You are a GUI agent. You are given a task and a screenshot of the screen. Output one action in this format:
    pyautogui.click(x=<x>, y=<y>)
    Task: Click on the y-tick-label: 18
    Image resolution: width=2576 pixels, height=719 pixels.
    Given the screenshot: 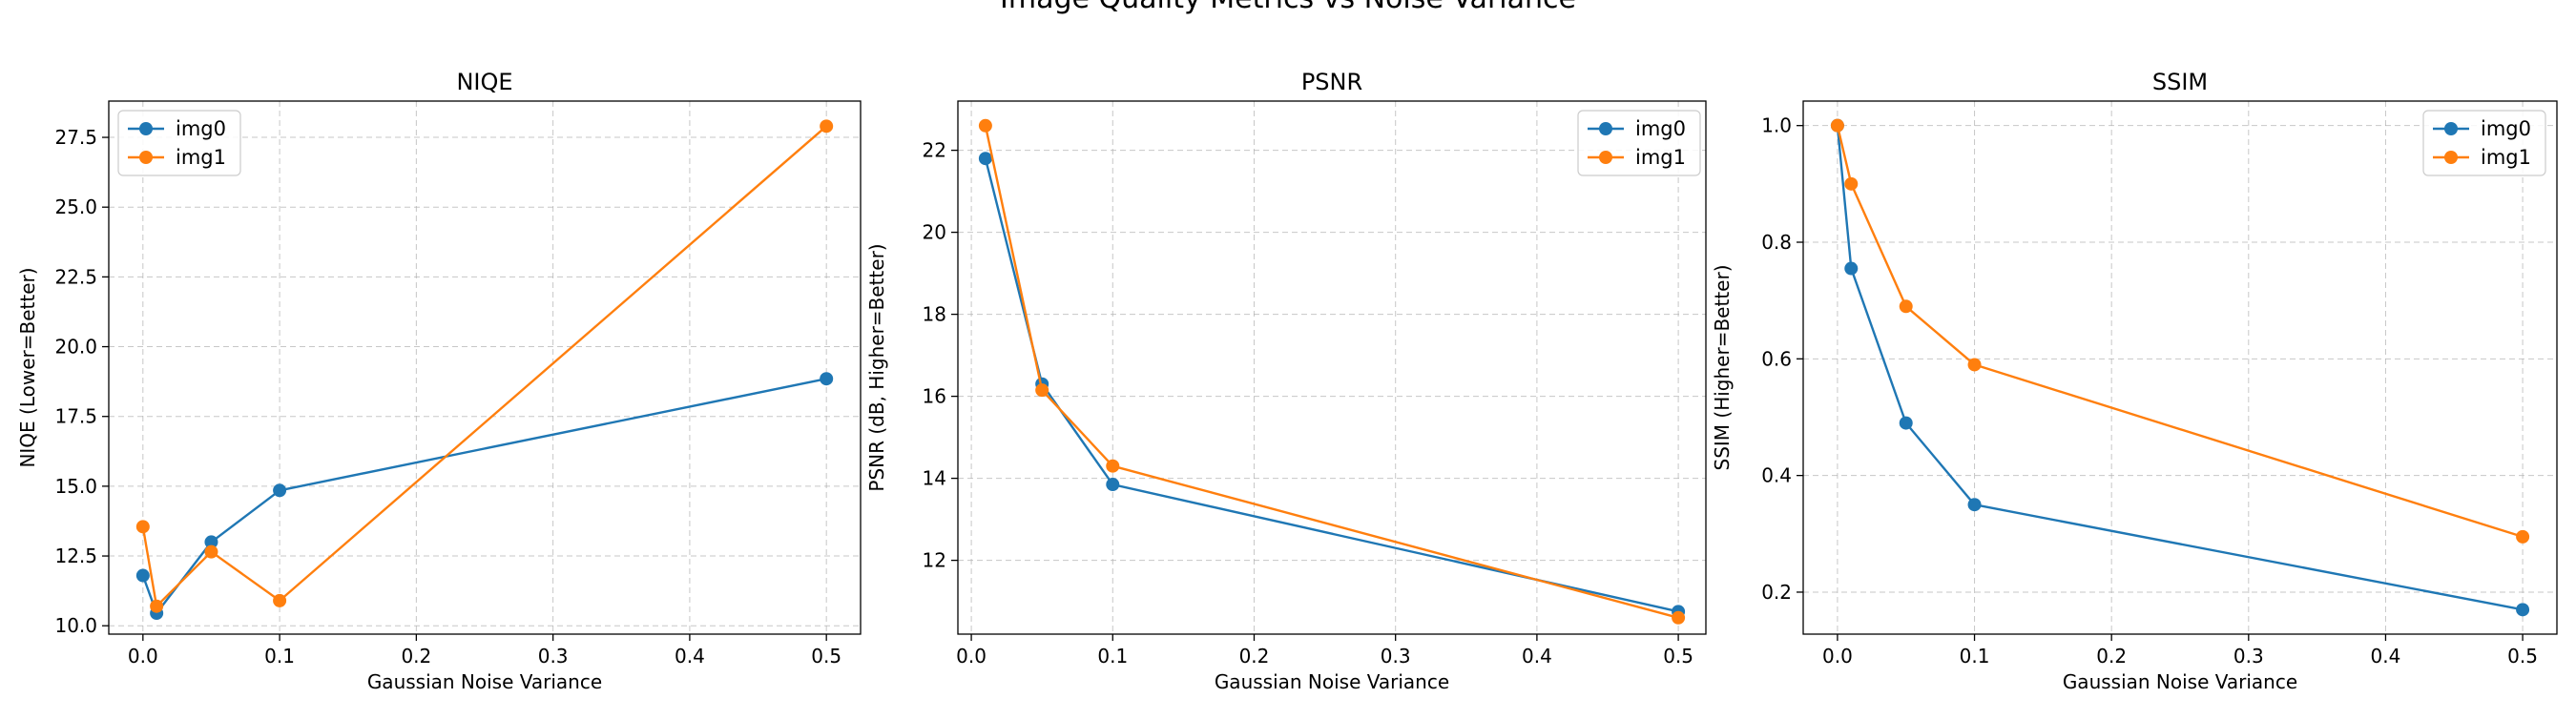 What is the action you would take?
    pyautogui.click(x=934, y=314)
    